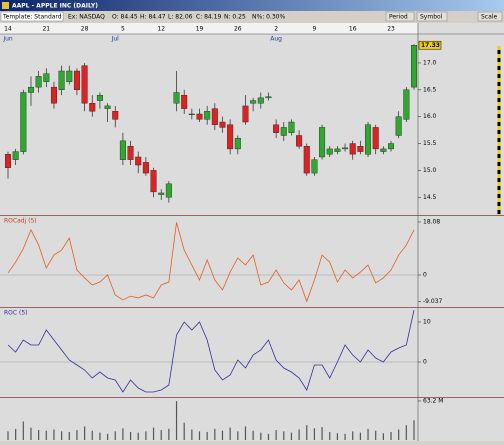 This screenshot has width=504, height=445. What do you see at coordinates (431, 221) in the screenshot?
I see `y-tick-label: 18.08` at bounding box center [431, 221].